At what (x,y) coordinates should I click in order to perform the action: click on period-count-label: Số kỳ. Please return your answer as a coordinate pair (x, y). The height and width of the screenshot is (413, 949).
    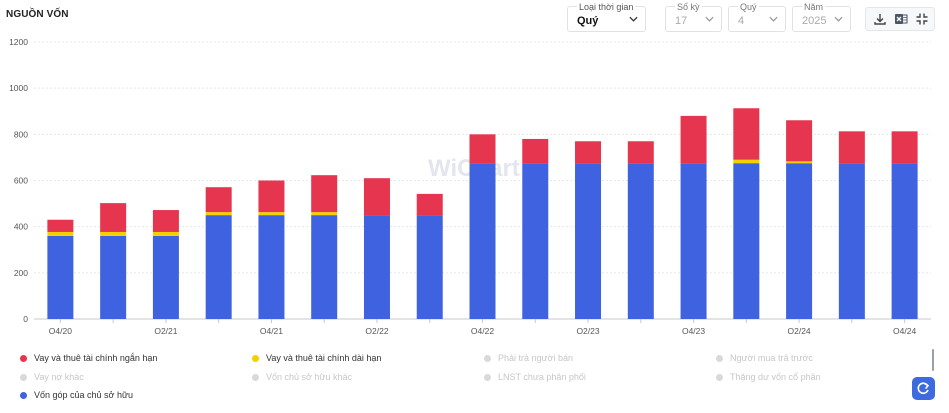
    Looking at the image, I should click on (688, 7).